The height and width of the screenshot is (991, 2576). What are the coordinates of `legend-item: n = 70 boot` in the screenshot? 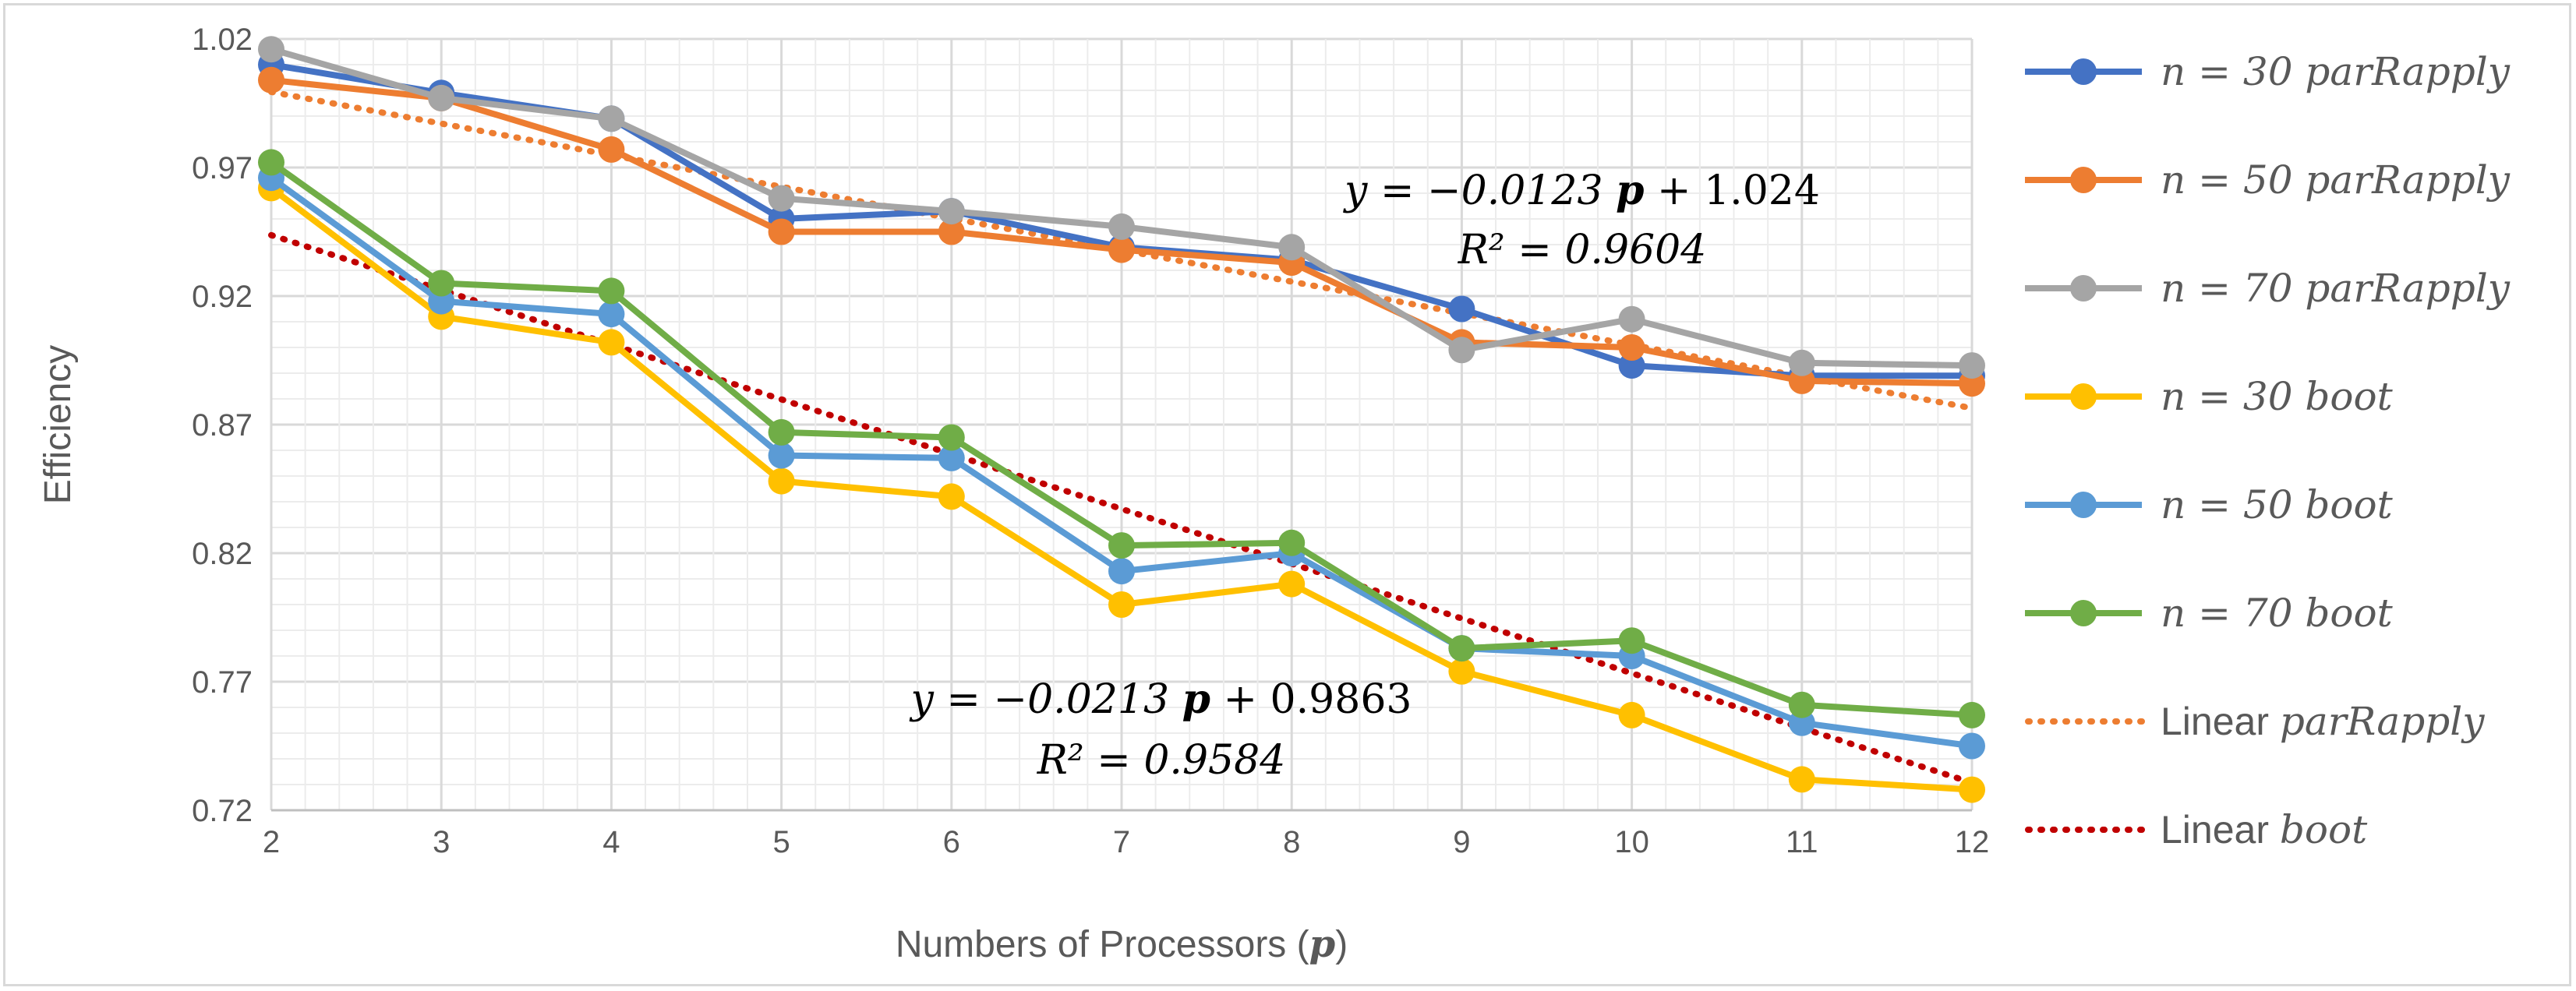 It's located at (2209, 613).